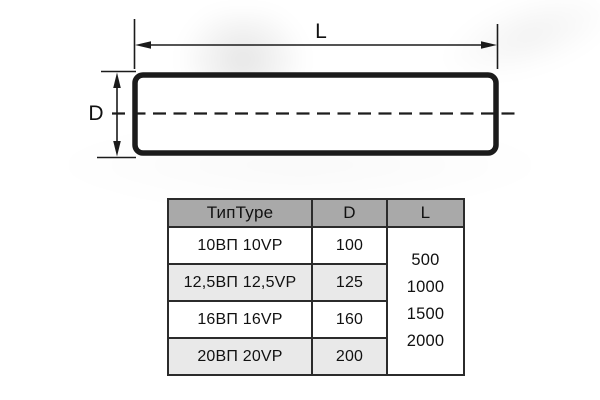 This screenshot has height=400, width=600. What do you see at coordinates (425, 314) in the screenshot?
I see `l-value: 1500` at bounding box center [425, 314].